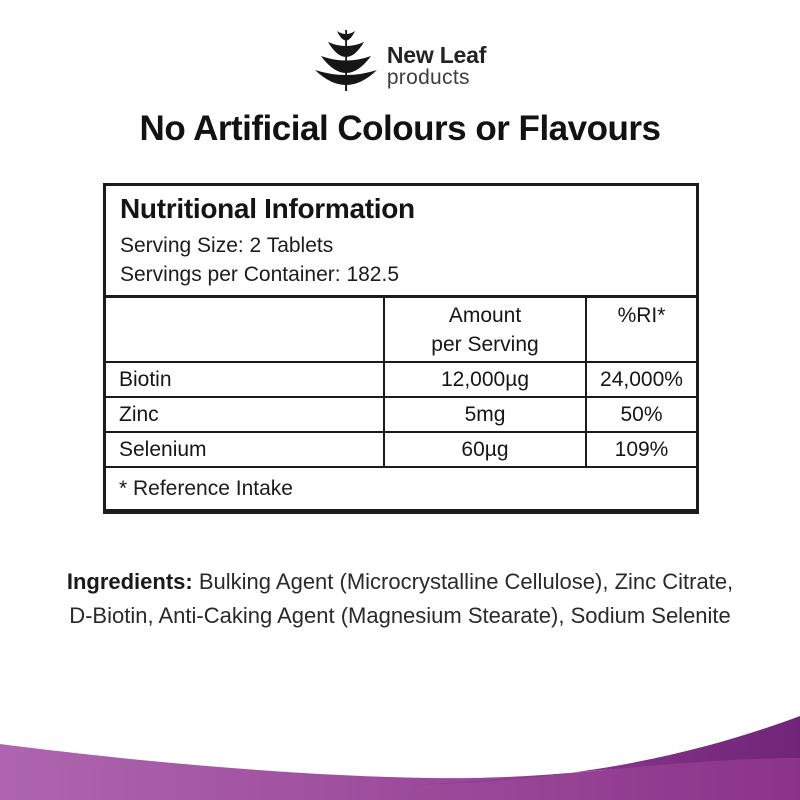  I want to click on brand-subtitle: products, so click(428, 77).